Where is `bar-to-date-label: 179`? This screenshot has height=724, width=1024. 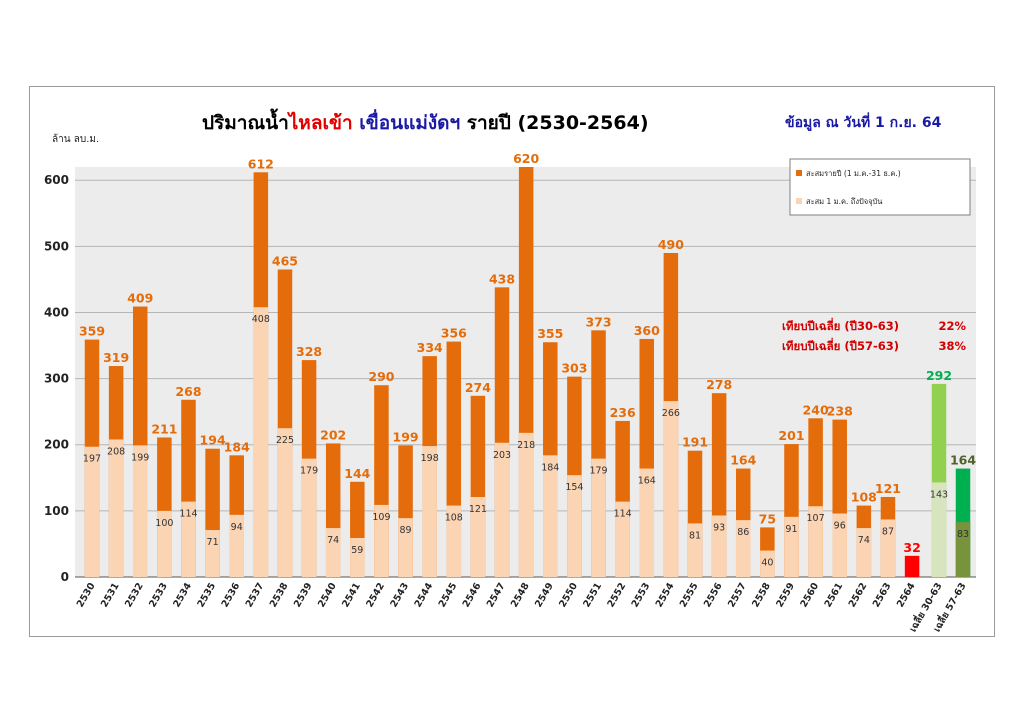 bar-to-date-label: 179 is located at coordinates (309, 471).